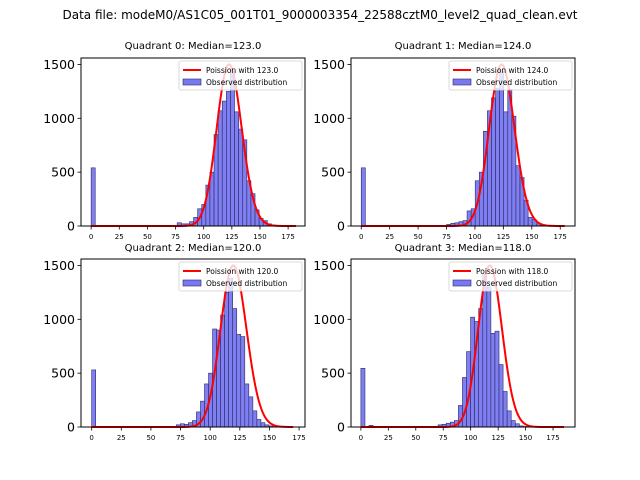  Describe the element at coordinates (463, 46) in the screenshot. I see `subplot-title: Quadrant 1: Median=124.0` at that location.